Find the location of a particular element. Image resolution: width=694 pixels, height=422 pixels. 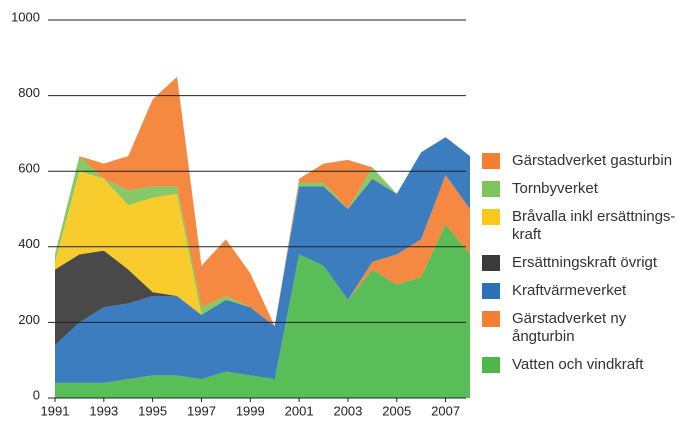

legend-label: Kraftvärmeverket is located at coordinates (569, 290).